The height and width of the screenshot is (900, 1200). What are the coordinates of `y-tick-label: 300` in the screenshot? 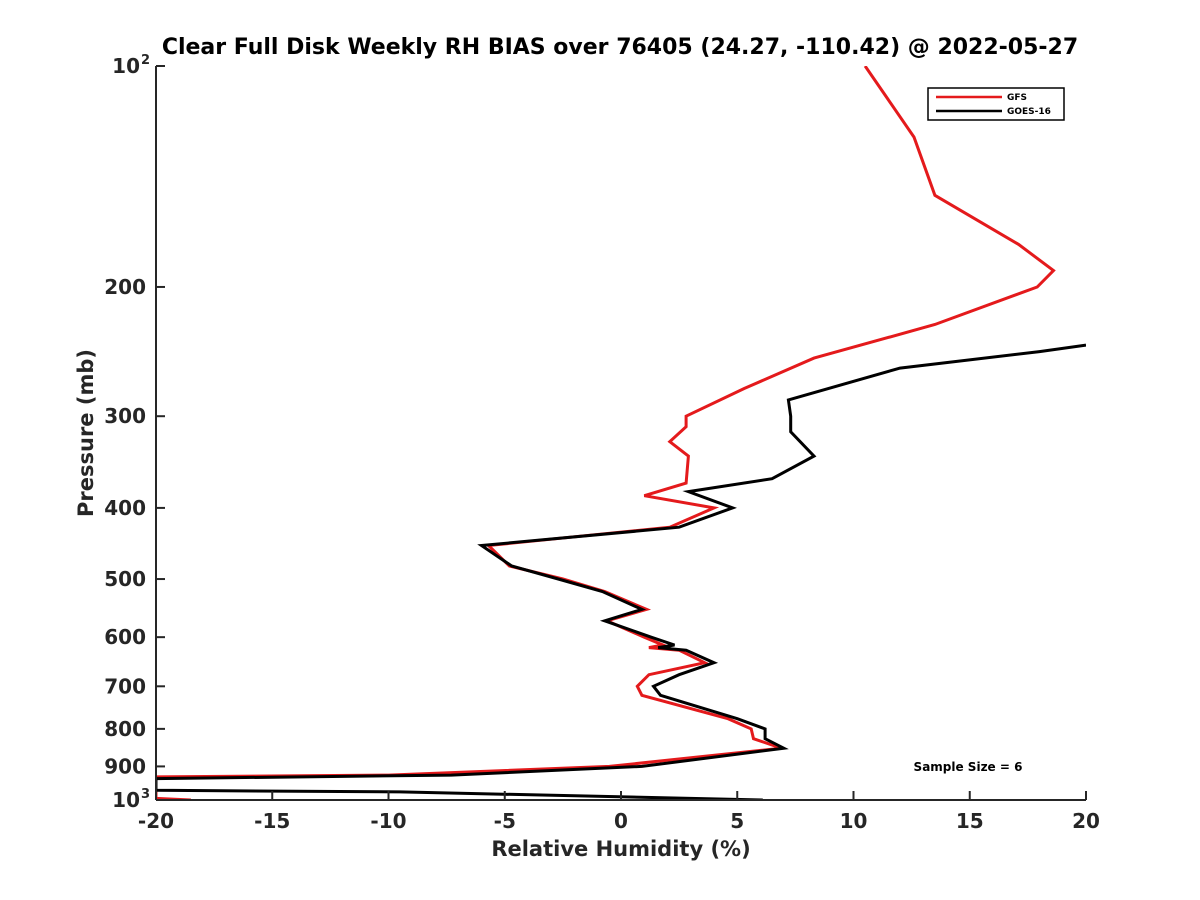 It's located at (125, 416).